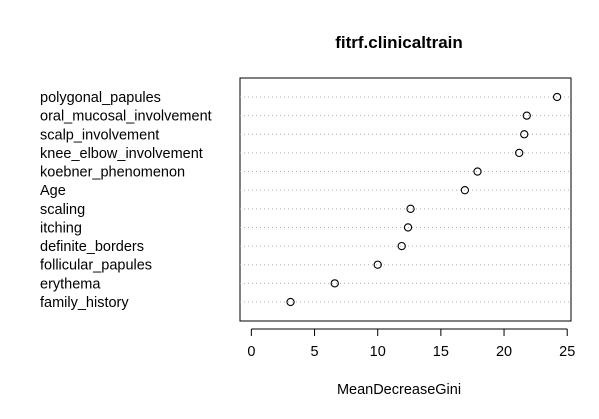 The height and width of the screenshot is (419, 599). What do you see at coordinates (92, 247) in the screenshot?
I see `category-label: definite_borders` at bounding box center [92, 247].